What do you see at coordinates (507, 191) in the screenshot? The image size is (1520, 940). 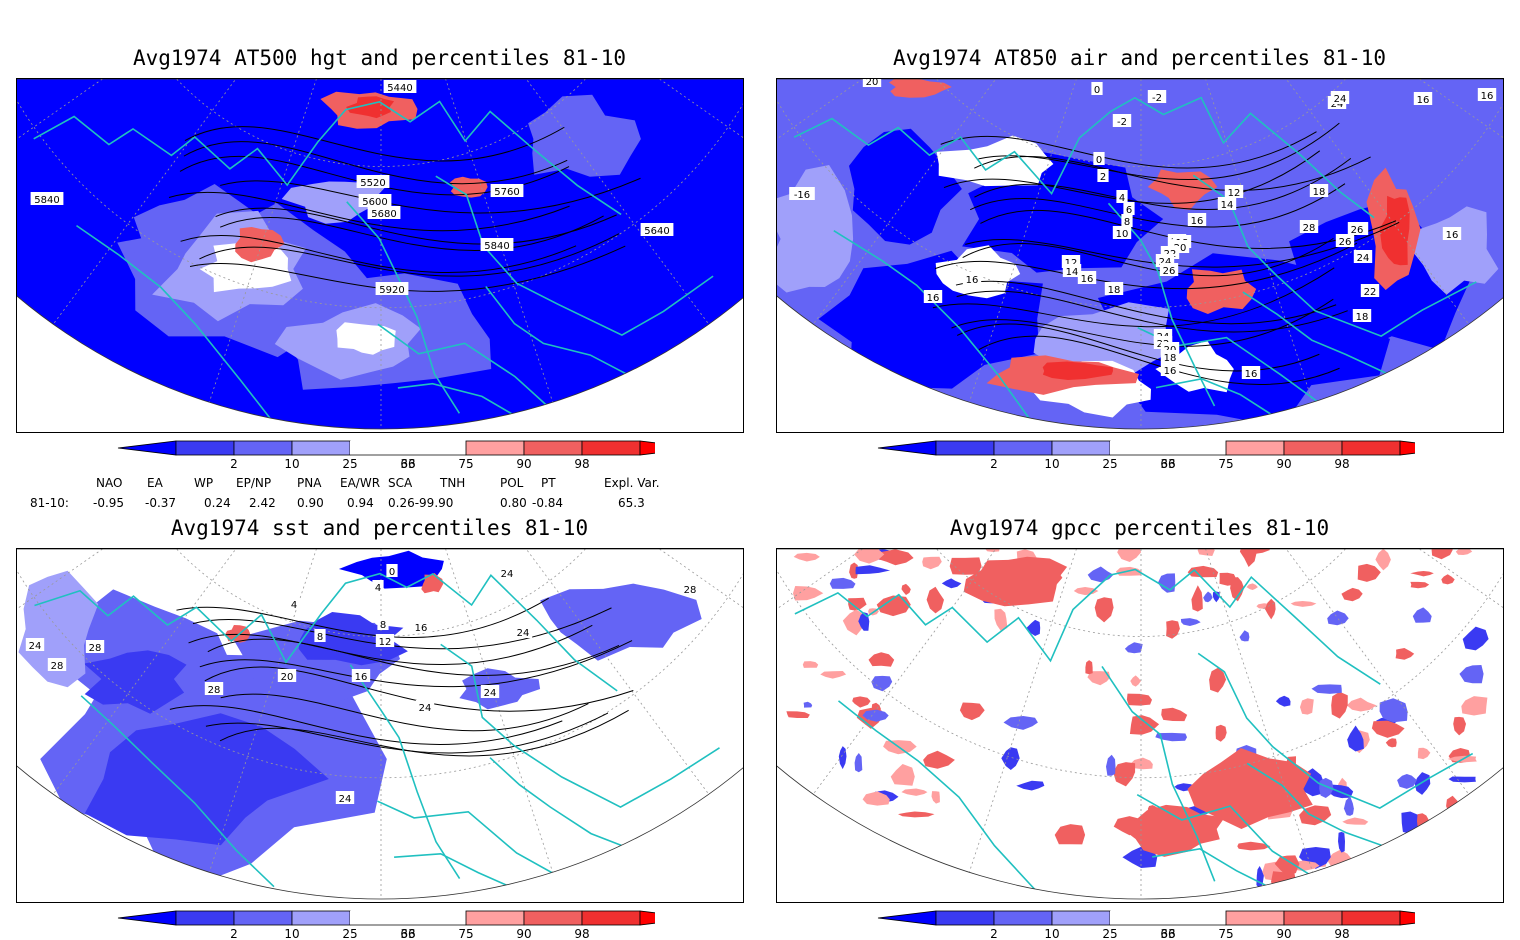 I see `contour-label: 5760` at bounding box center [507, 191].